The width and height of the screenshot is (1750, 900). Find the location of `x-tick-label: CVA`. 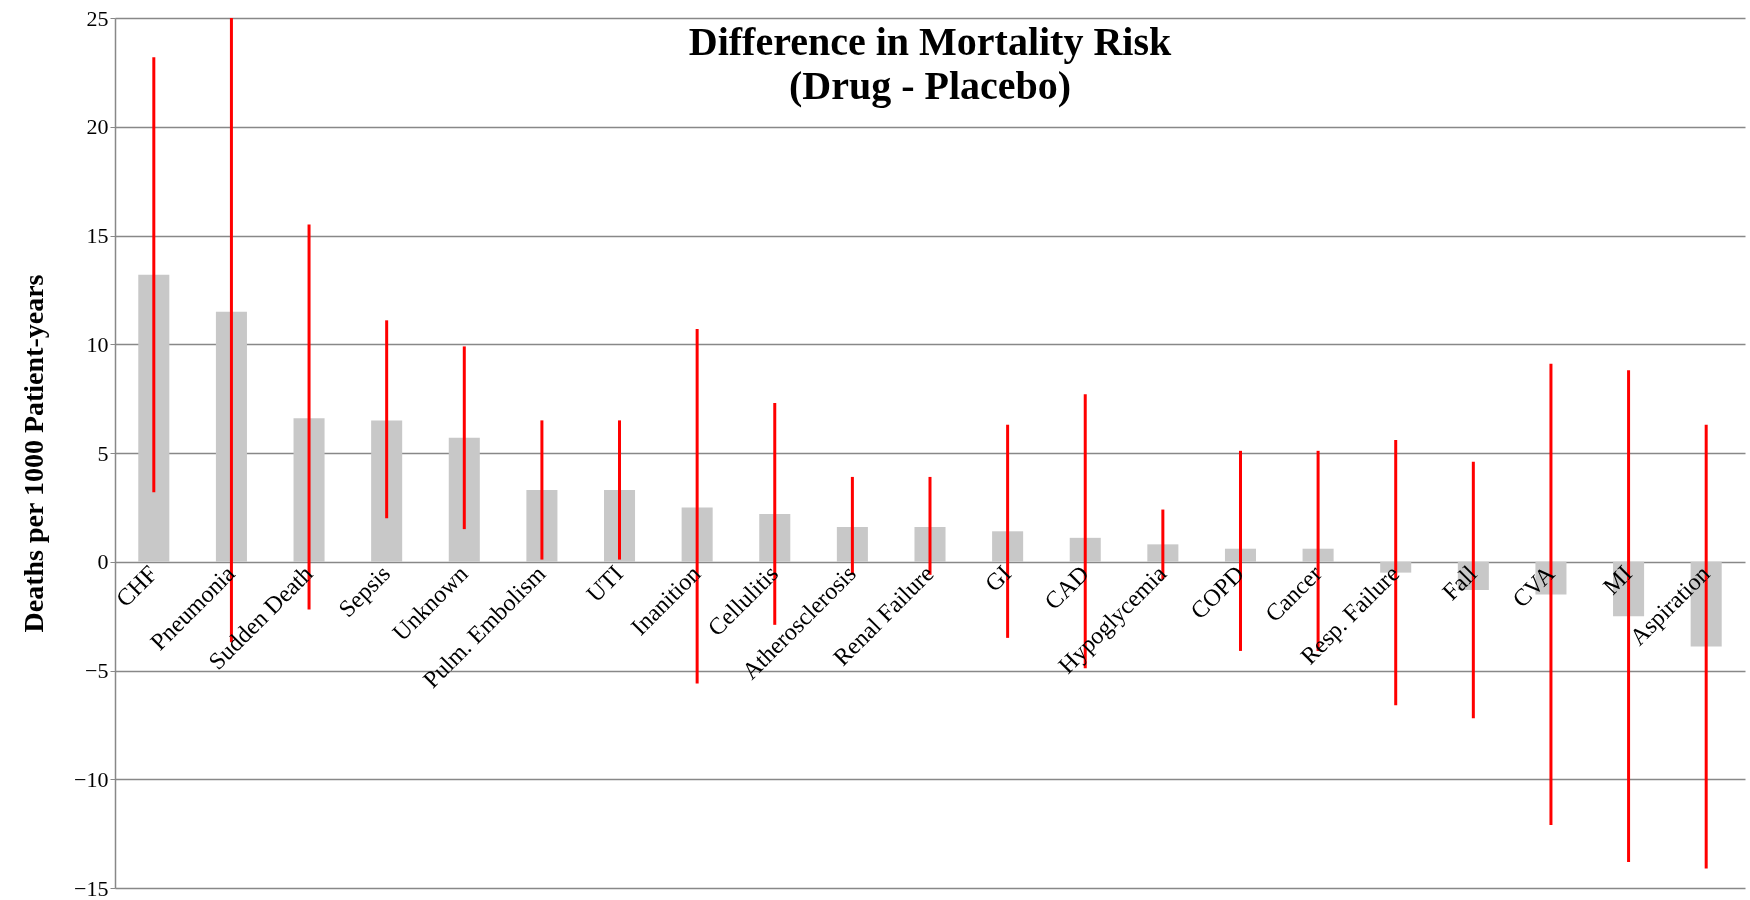

x-tick-label: CVA is located at coordinates (1533, 586).